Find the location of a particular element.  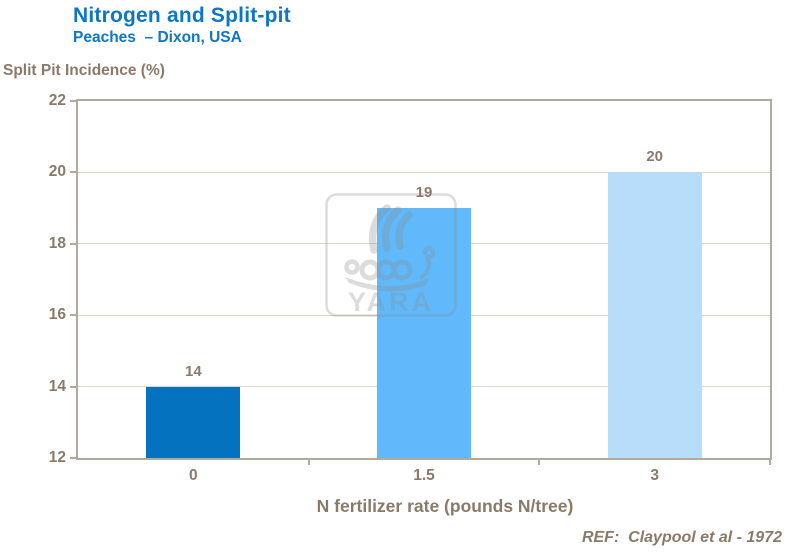

bar-1.5 is located at coordinates (424, 333).